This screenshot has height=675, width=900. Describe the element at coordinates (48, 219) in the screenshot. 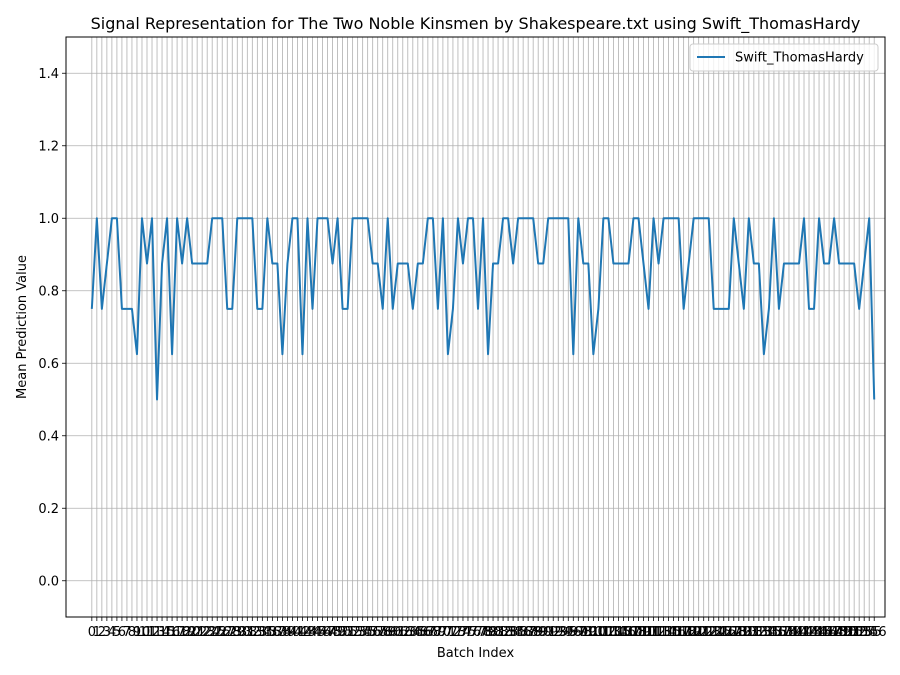

I see `y-tick-label: 1.0` at that location.